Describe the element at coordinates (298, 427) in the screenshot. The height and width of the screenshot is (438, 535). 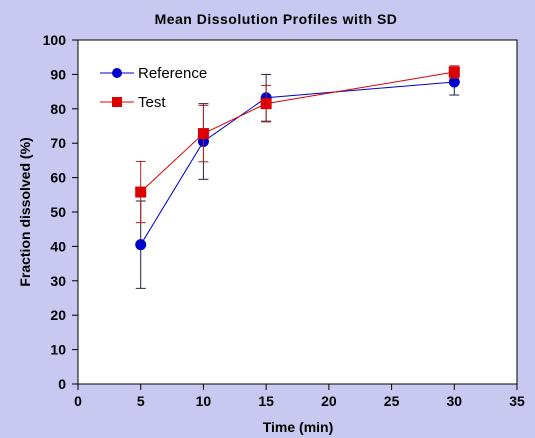
I see `x-axis-title: Time (min)` at that location.